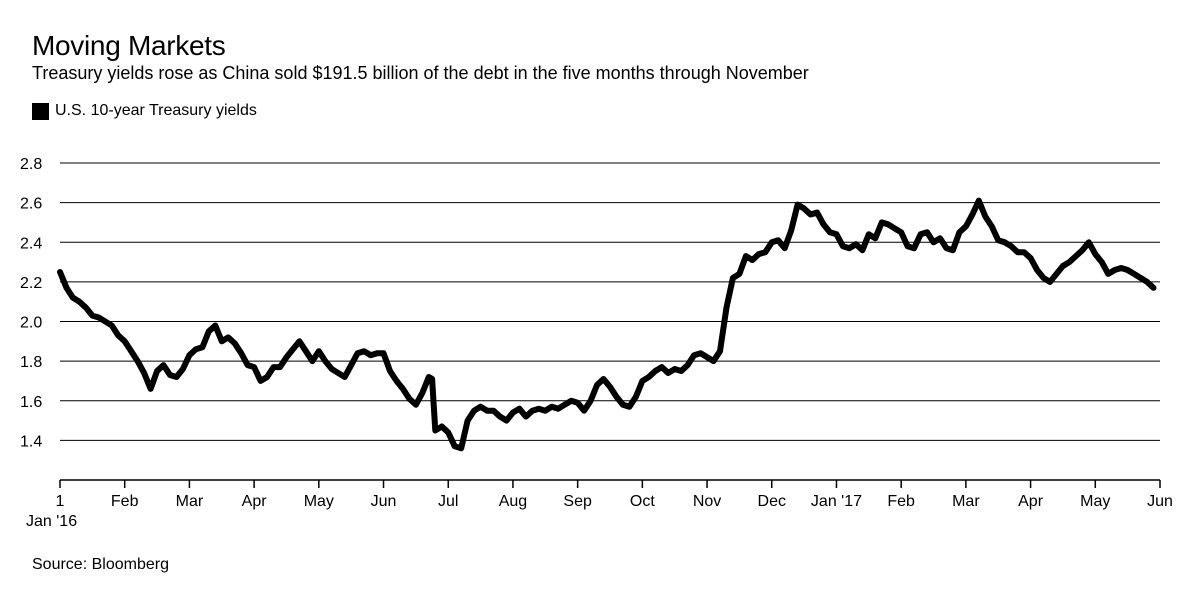 The width and height of the screenshot is (1200, 611). Describe the element at coordinates (31, 323) in the screenshot. I see `y-tick-label: 2.0` at that location.